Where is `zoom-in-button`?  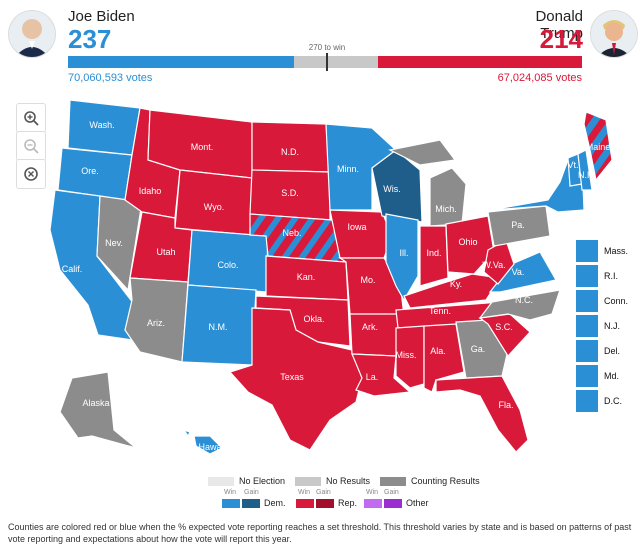
zoom-in-button is located at coordinates (31, 118).